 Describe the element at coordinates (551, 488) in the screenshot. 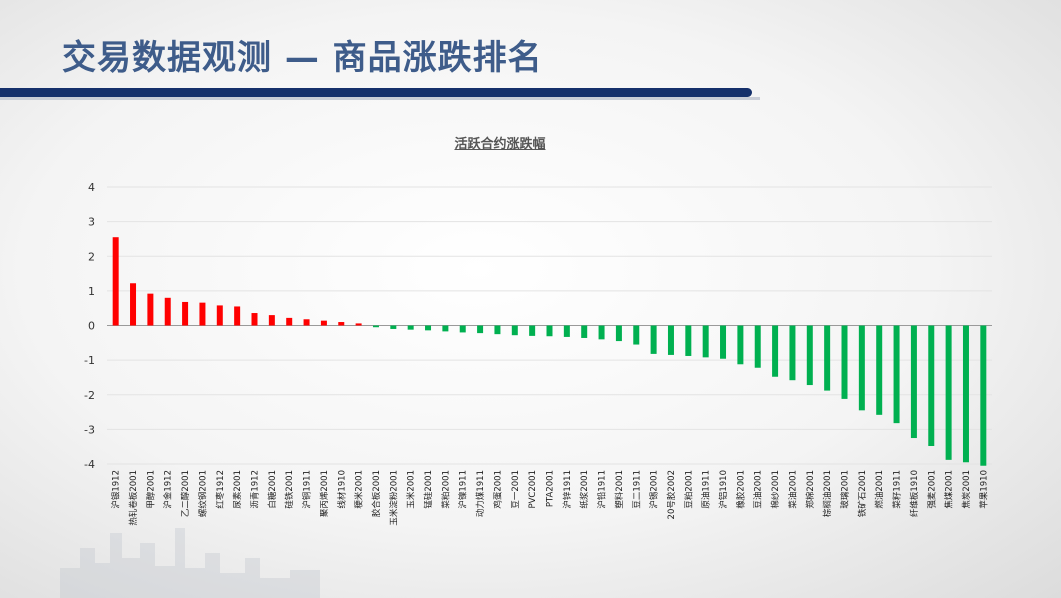

I see `x-tick-label: PTA2001` at that location.